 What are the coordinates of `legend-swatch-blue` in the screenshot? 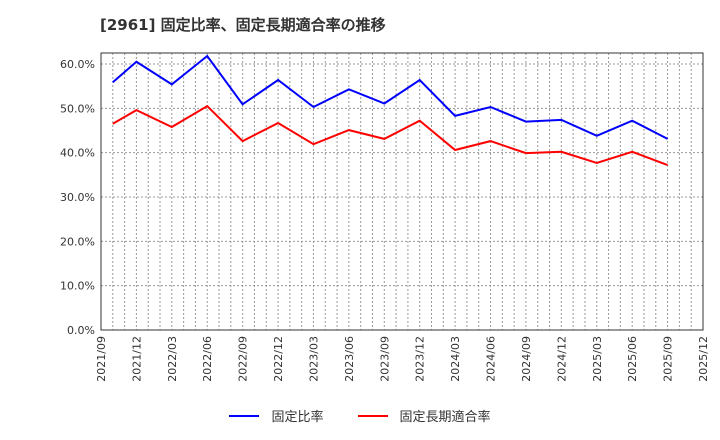 It's located at (244, 415).